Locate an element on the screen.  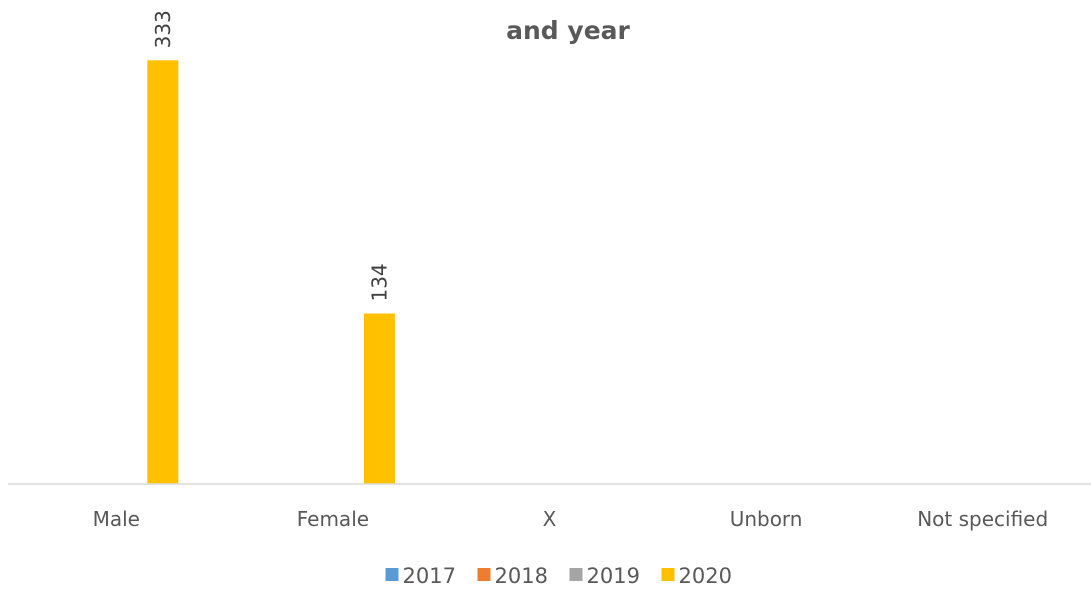
category-label-x: X is located at coordinates (550, 519).